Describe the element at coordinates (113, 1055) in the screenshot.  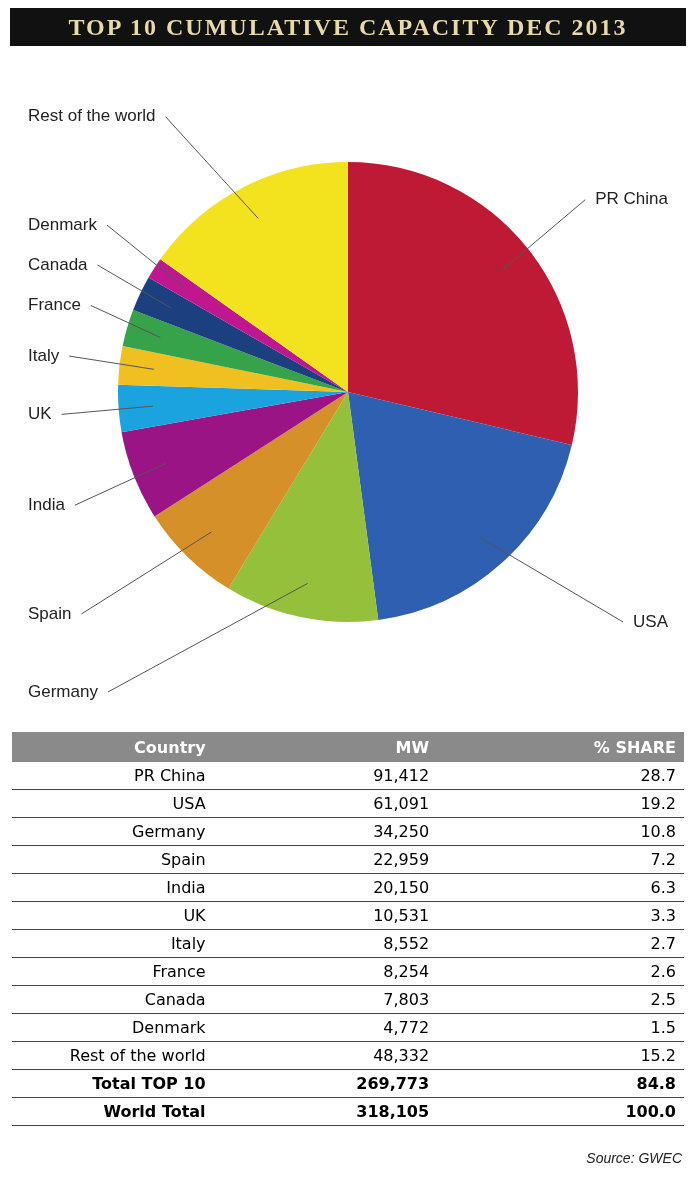
I see `category-label: Rest of the world` at that location.